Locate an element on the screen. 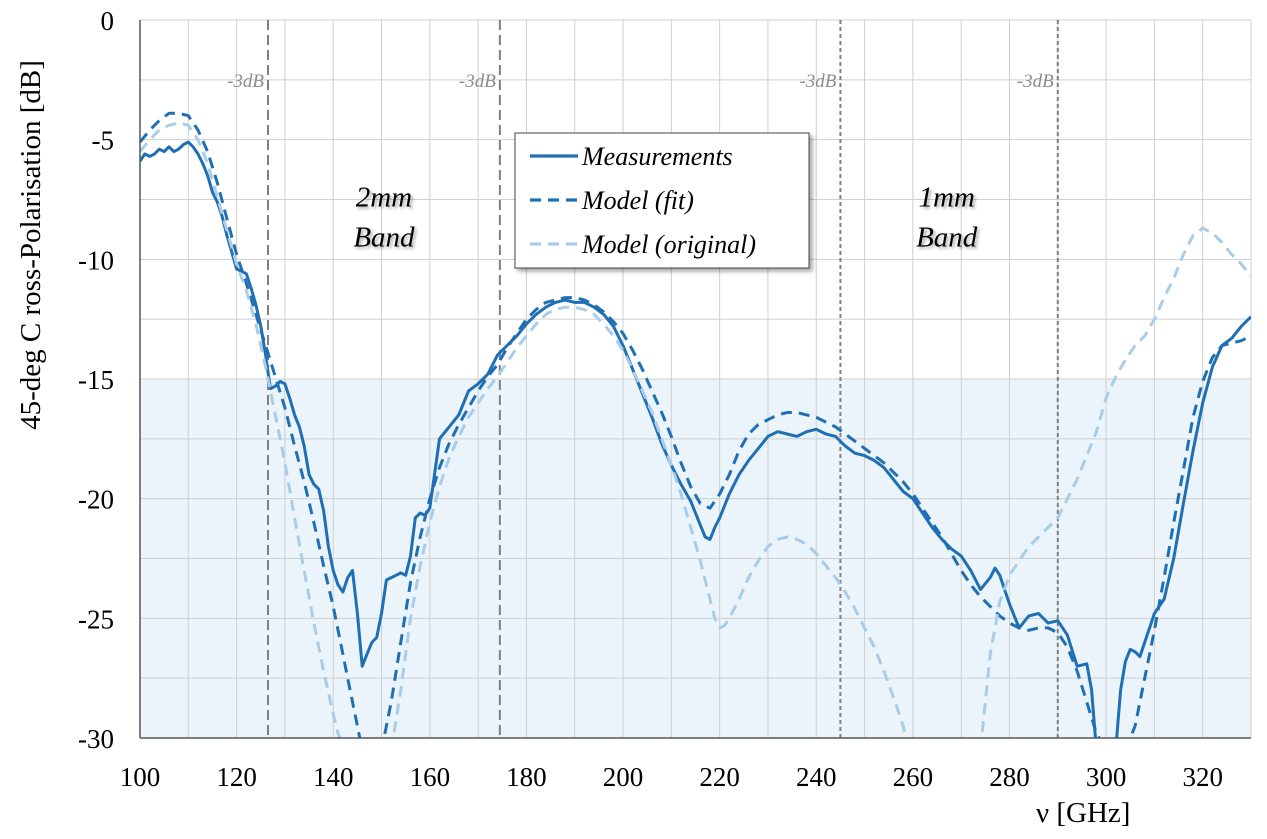 This screenshot has height=839, width=1267. x-tick-label: 320 is located at coordinates (1202, 777).